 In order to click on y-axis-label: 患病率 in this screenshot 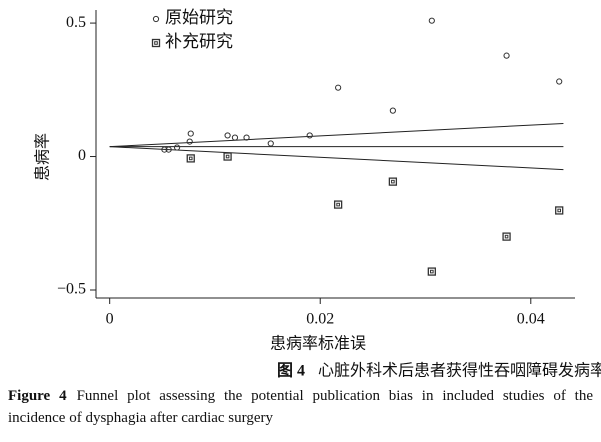, I will do `click(43, 157)`.